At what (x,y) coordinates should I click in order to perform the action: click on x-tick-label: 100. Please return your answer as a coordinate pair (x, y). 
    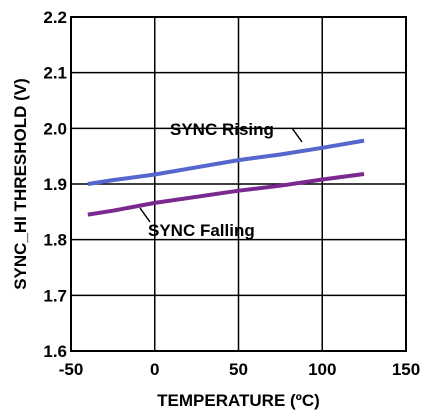
    Looking at the image, I should click on (322, 369).